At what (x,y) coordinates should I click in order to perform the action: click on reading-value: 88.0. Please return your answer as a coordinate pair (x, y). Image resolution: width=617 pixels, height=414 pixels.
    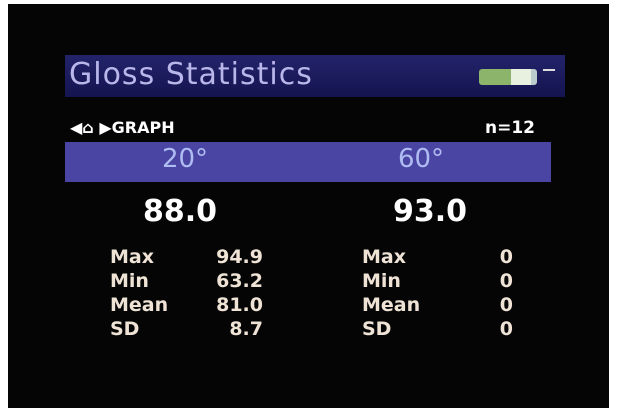
    Looking at the image, I should click on (180, 211).